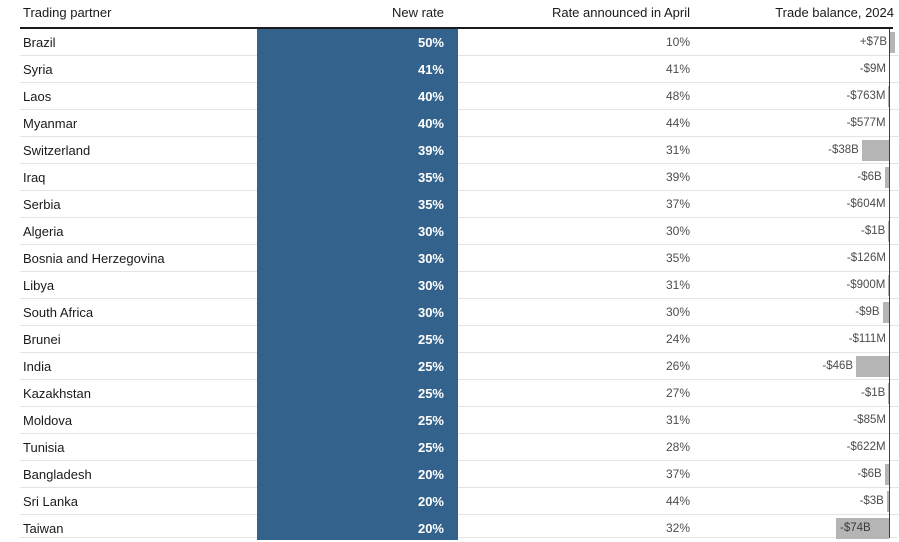 This screenshot has height=542, width=899. Describe the element at coordinates (889, 283) in the screenshot. I see `trade-balance-zero-baseline` at that location.